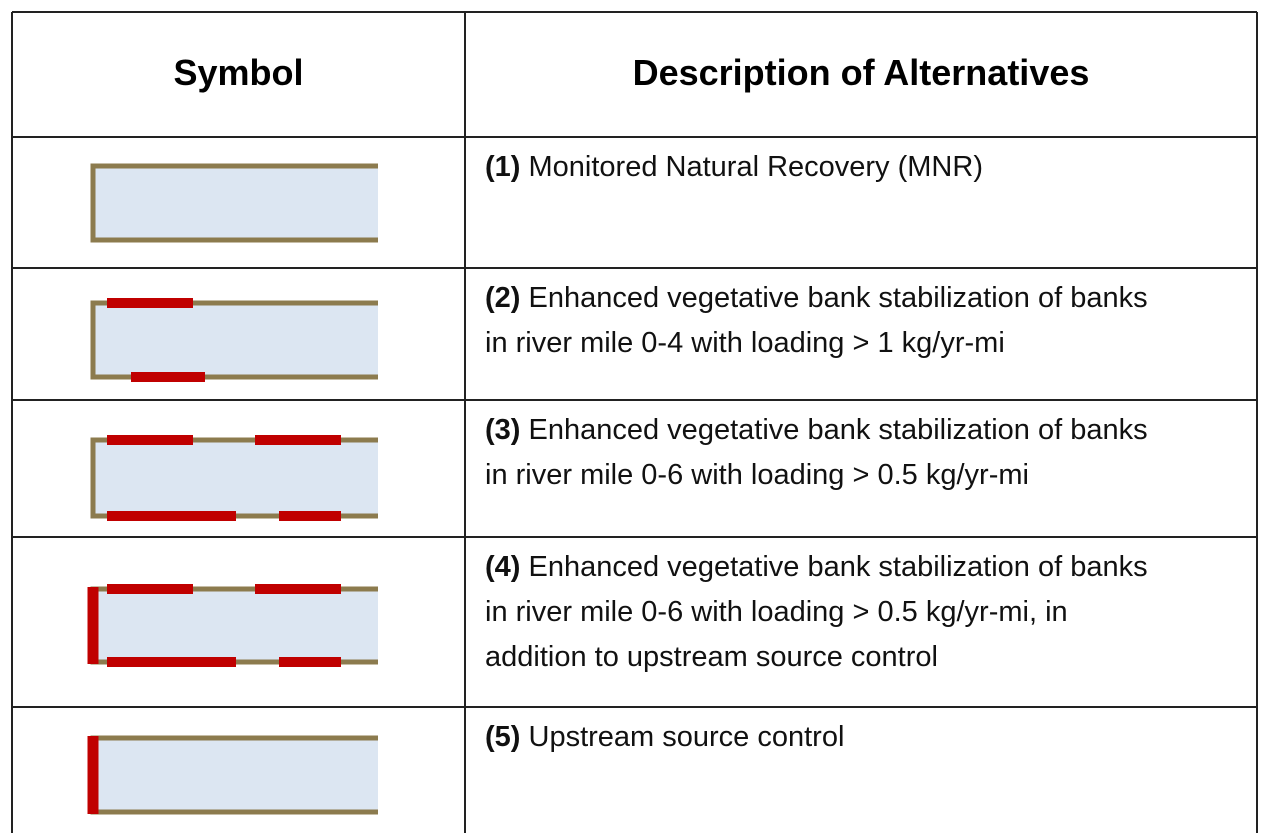 This screenshot has height=833, width=1269. Describe the element at coordinates (861, 72) in the screenshot. I see `header-description: Description of Alternatives` at that location.